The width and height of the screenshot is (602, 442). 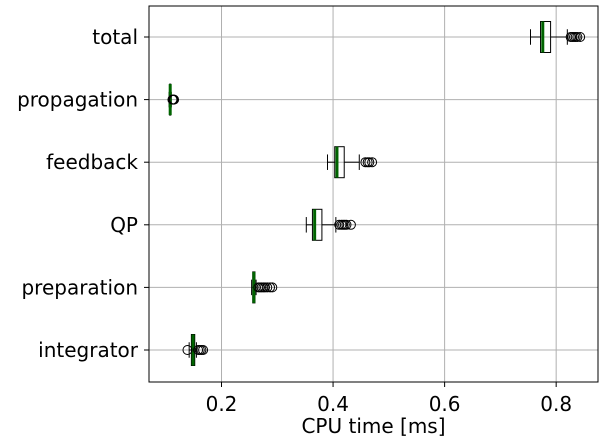 What do you see at coordinates (556, 404) in the screenshot?
I see `x-tick-label: 0.8` at bounding box center [556, 404].